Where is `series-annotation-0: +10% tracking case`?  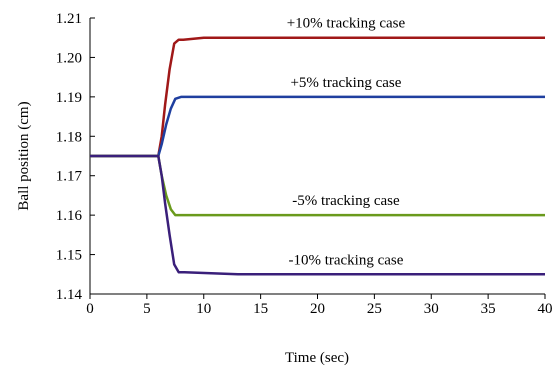
series-annotation-0: +10% tracking case is located at coordinates (346, 24).